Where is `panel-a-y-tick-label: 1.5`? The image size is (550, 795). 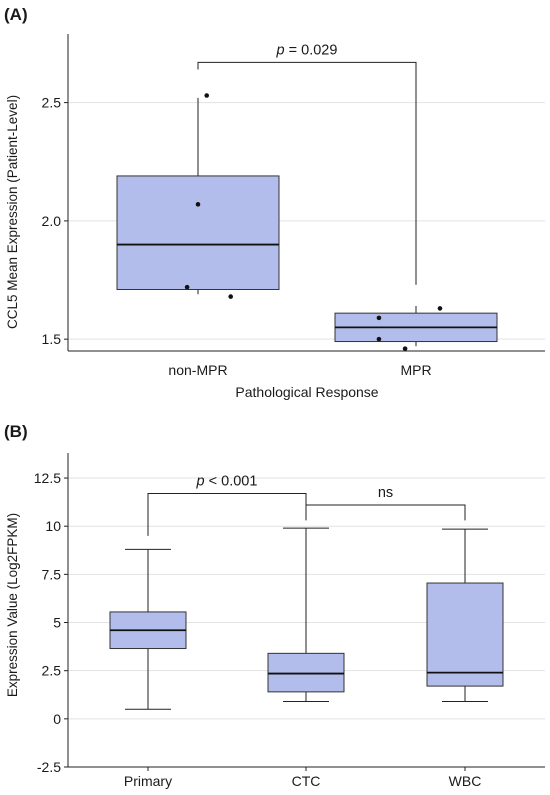
panel-a-y-tick-label: 1.5 is located at coordinates (52, 339).